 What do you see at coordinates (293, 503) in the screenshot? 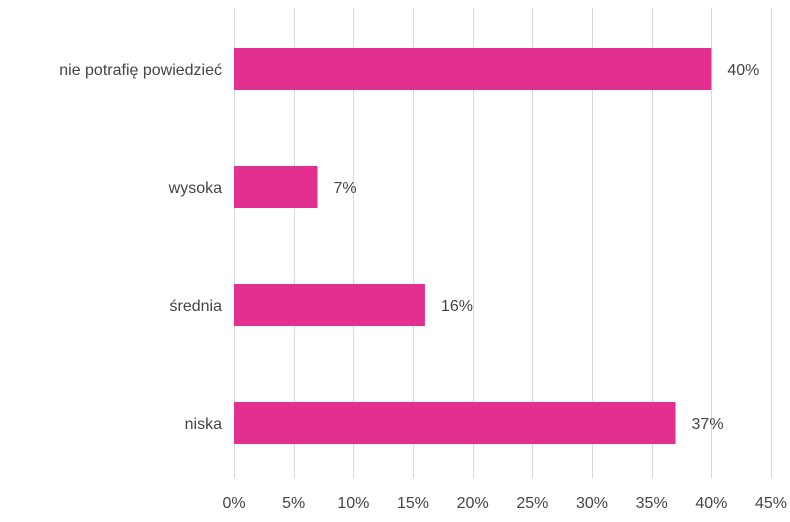
I see `x-tick-label: 5%` at bounding box center [293, 503].